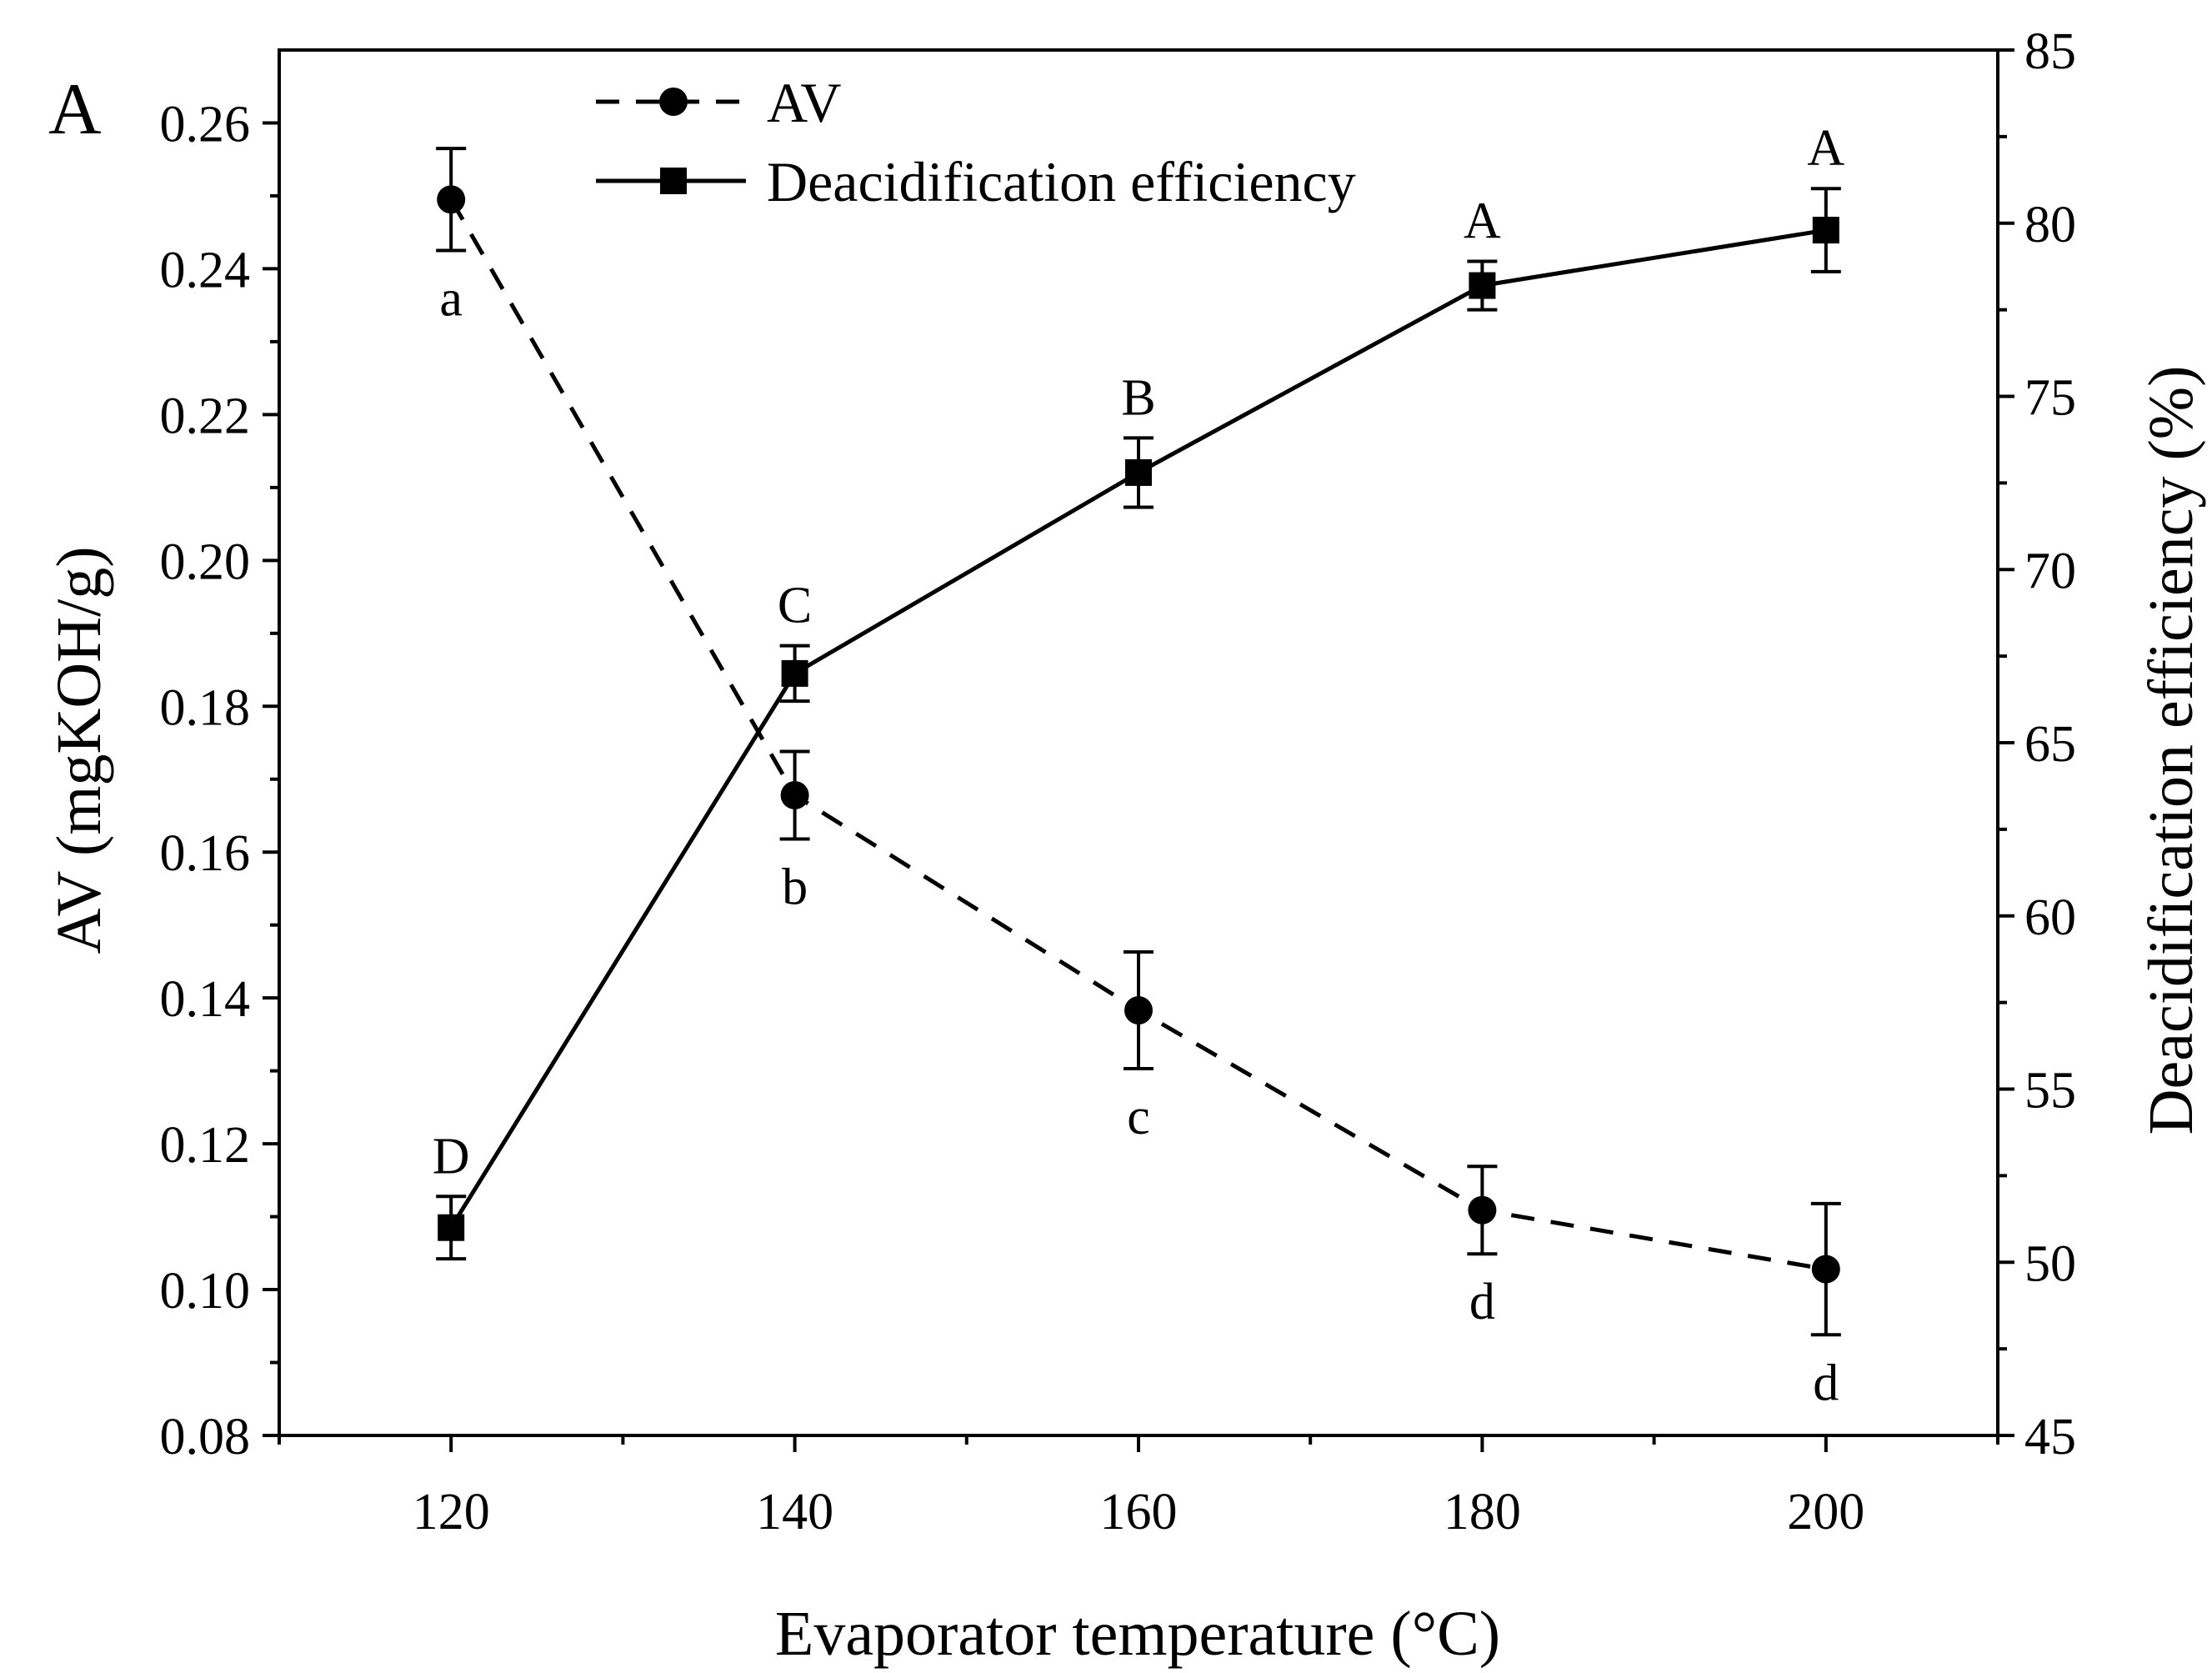 The image size is (2212, 1673). I want to click on y-left-tick-label: 0.08, so click(205, 1437).